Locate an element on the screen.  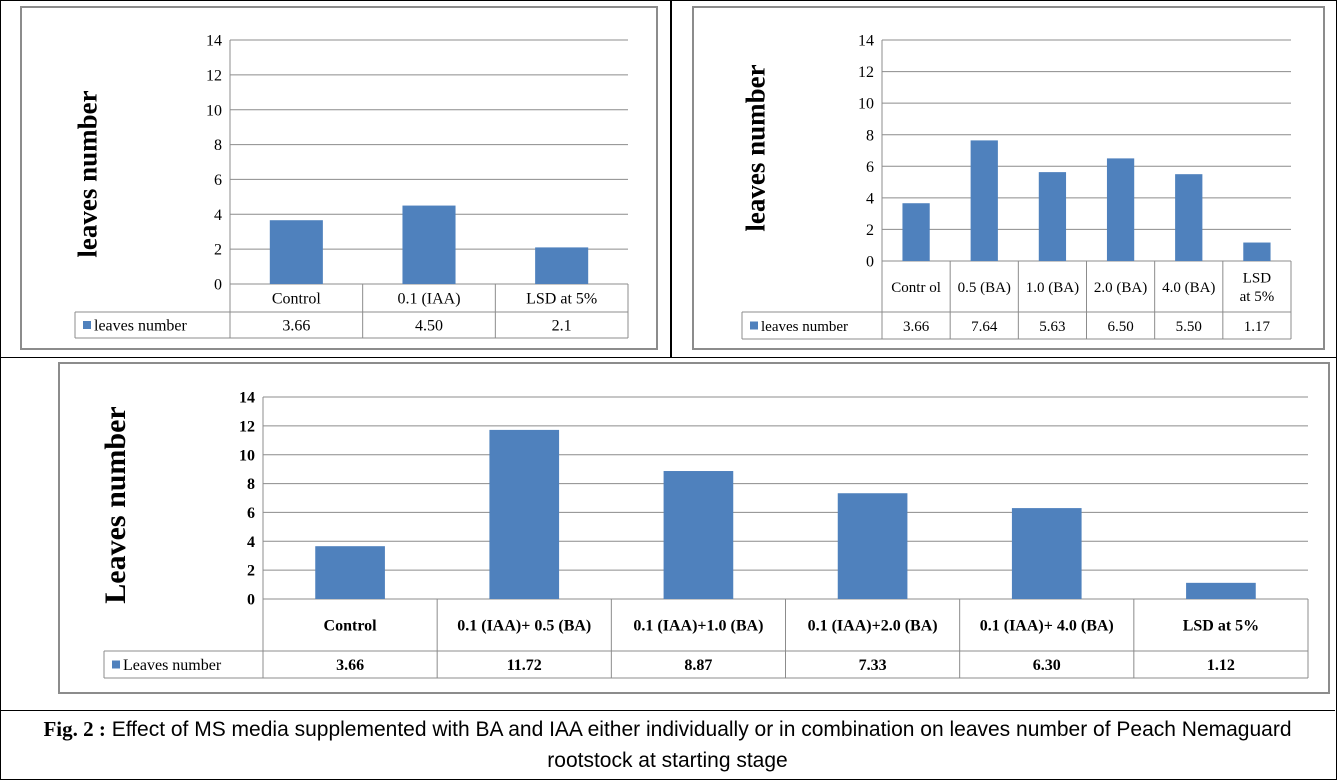
chart-2-category-label: at 5% is located at coordinates (1257, 297).